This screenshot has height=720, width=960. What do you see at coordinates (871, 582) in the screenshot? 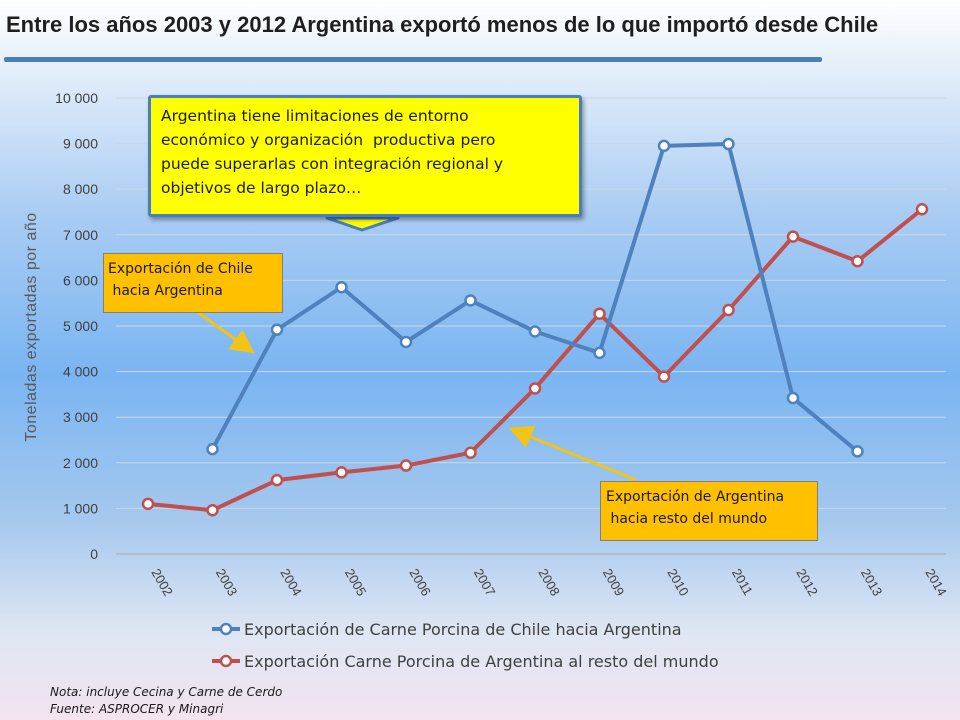
I see `x-tick-label: 2013` at bounding box center [871, 582].